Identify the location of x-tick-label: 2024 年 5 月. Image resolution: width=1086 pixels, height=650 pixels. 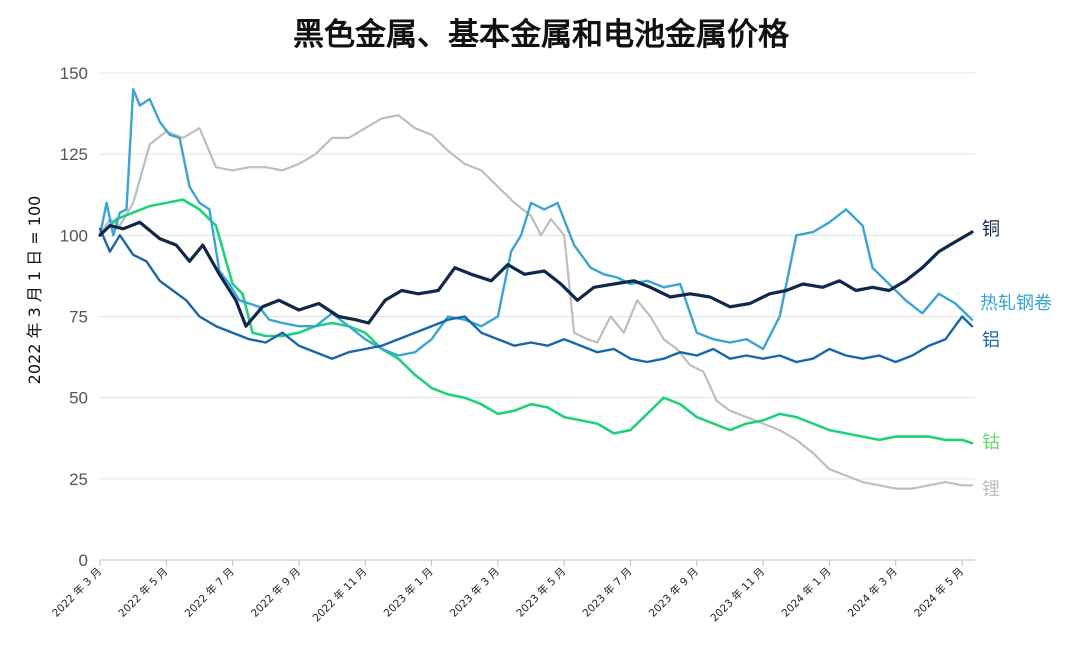
(938, 592).